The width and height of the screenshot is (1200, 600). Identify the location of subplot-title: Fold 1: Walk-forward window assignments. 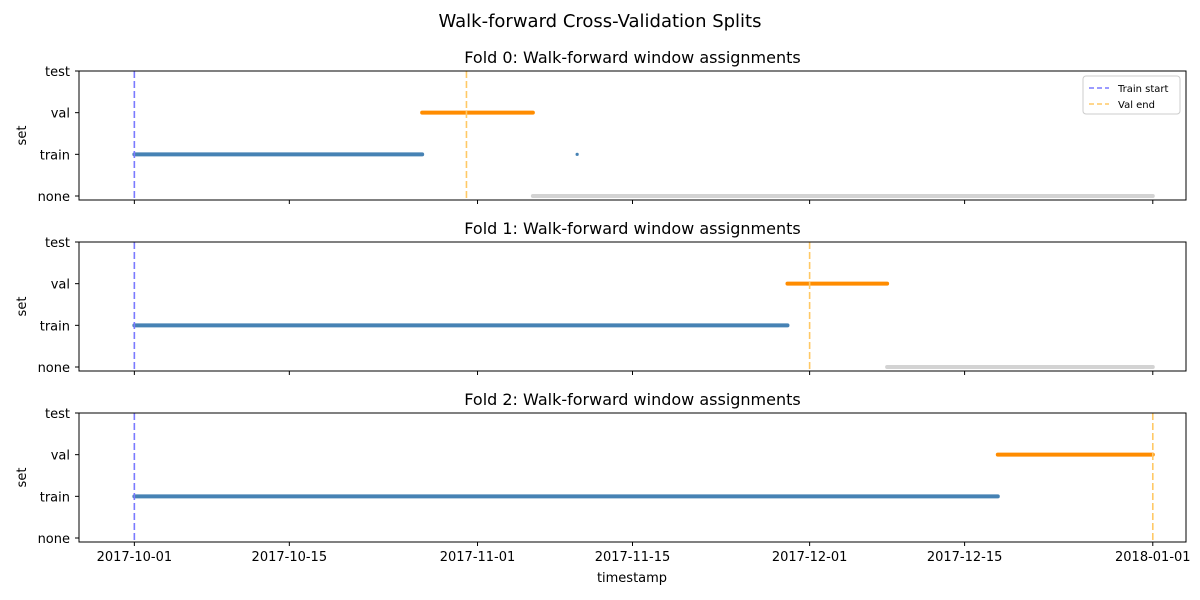
(632, 228).